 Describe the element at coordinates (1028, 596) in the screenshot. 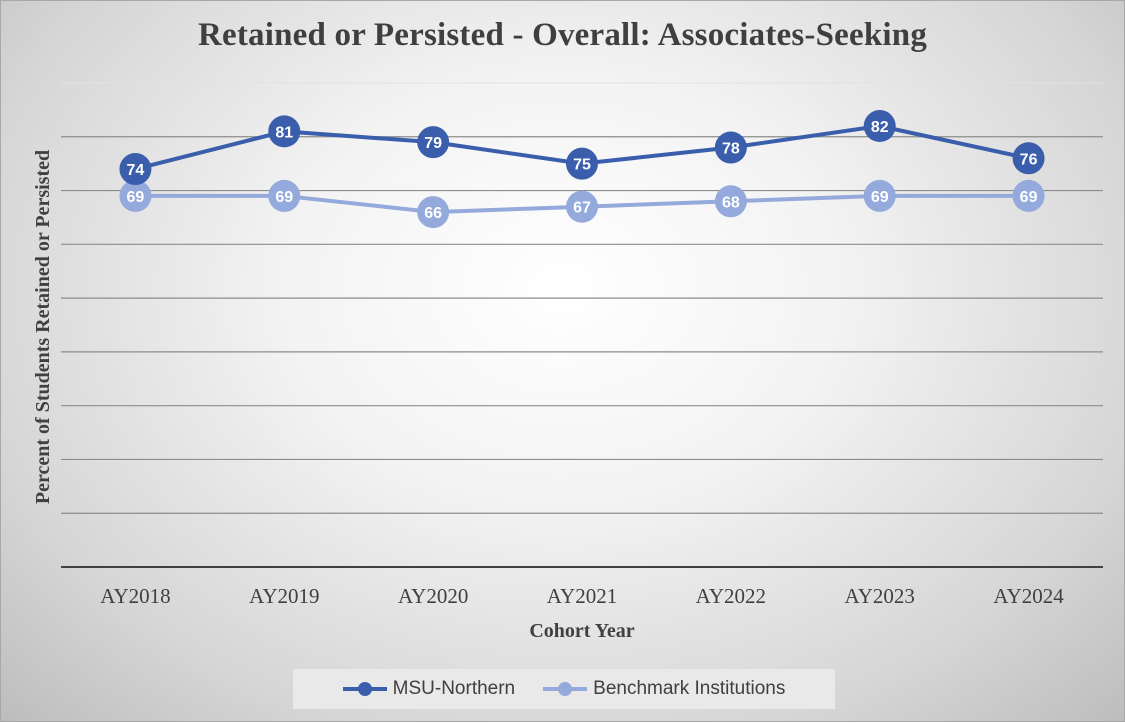

I see `x-tick-label: AY2024` at that location.